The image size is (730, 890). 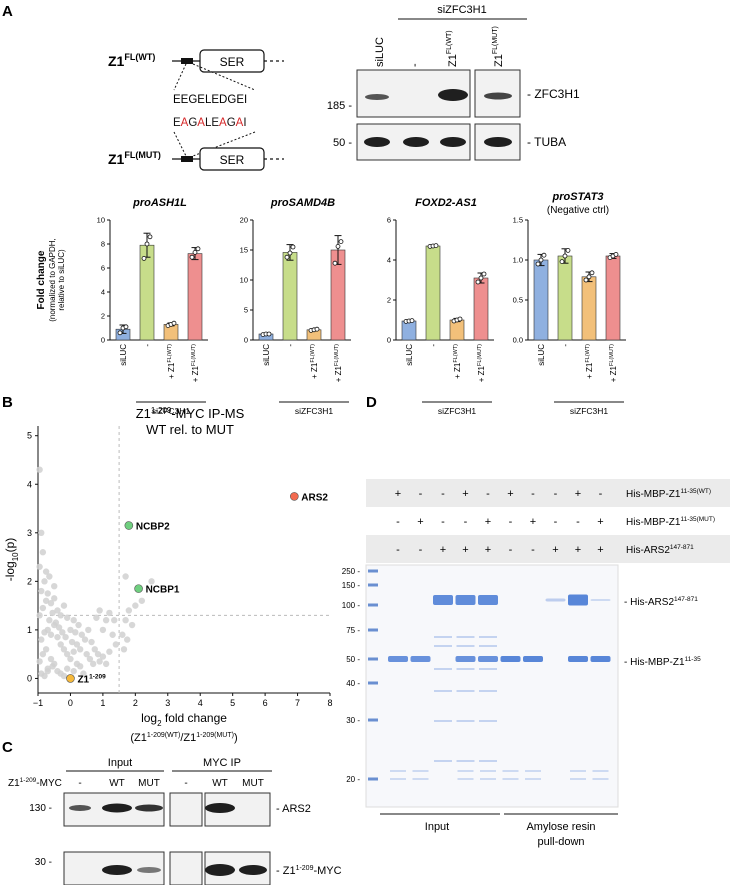 I want to click on cond-label-1: His-MBP-Z111-35(WT), so click(x=668, y=494).